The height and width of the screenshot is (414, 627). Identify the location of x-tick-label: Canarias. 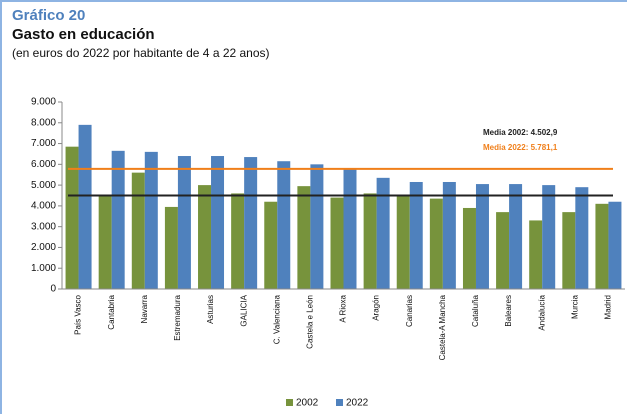
(409, 311).